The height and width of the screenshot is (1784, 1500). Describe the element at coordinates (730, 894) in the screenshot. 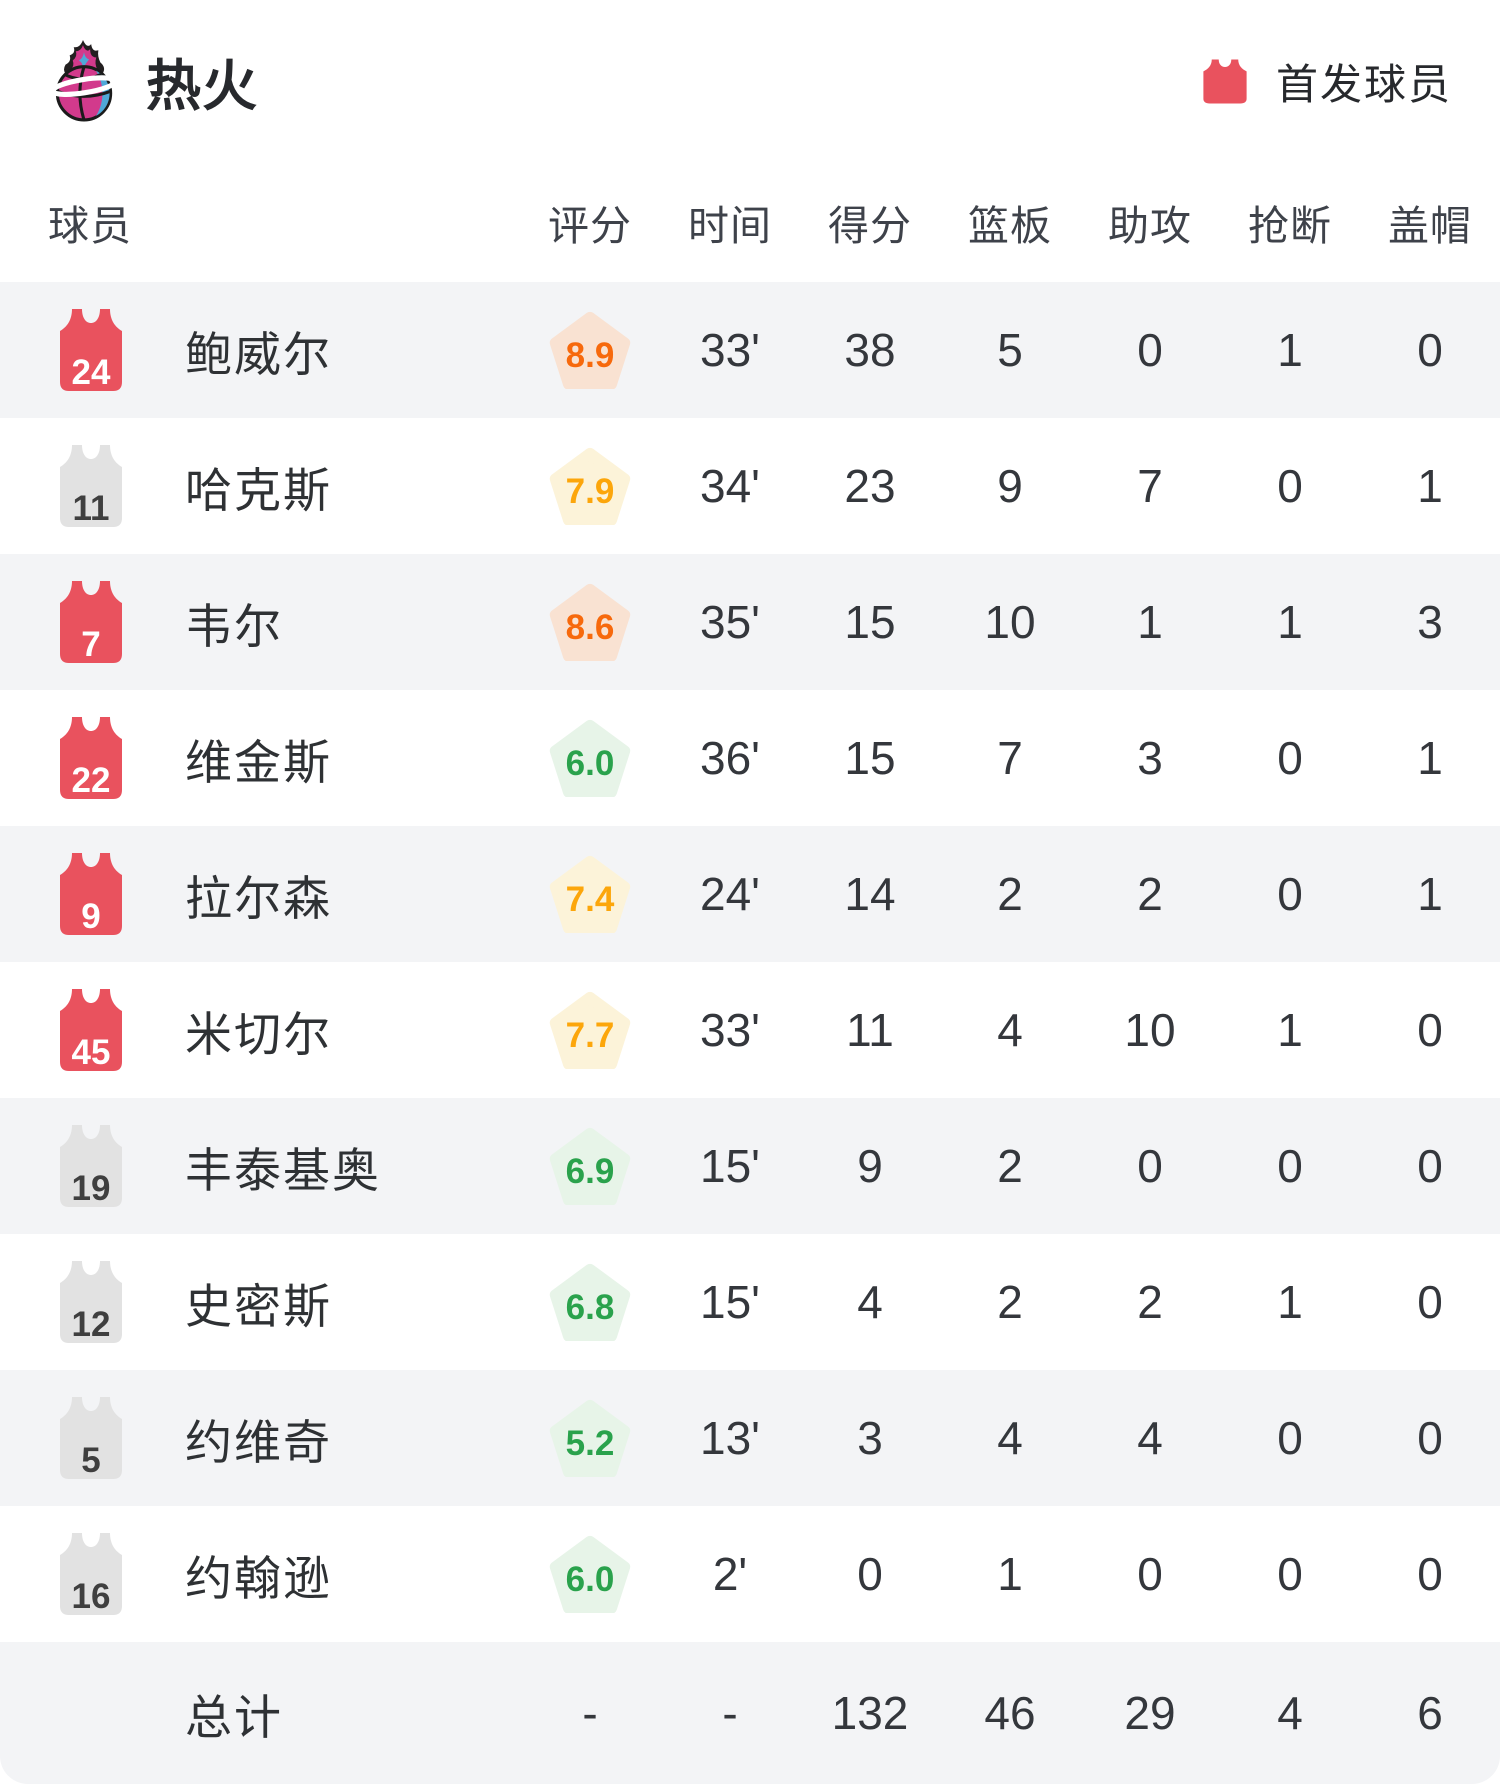

I see `stat-time: 24'` at that location.